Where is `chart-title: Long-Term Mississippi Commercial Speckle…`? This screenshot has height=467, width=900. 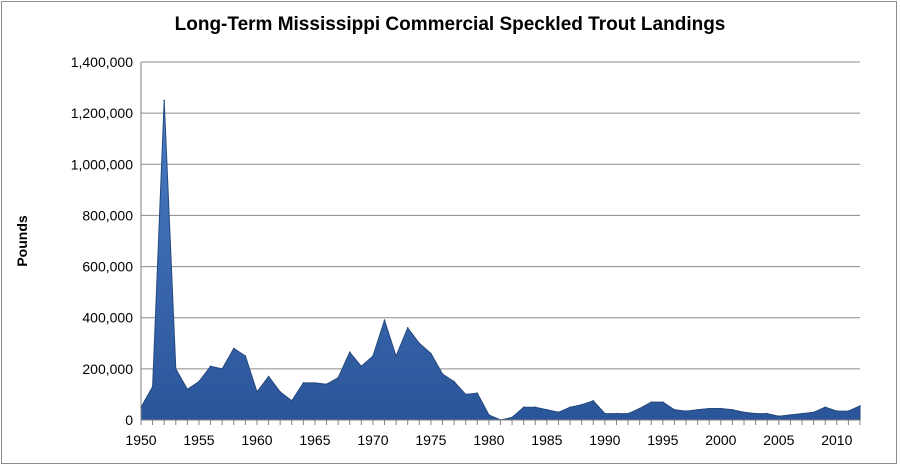 chart-title: Long-Term Mississippi Commercial Speckle… is located at coordinates (450, 24).